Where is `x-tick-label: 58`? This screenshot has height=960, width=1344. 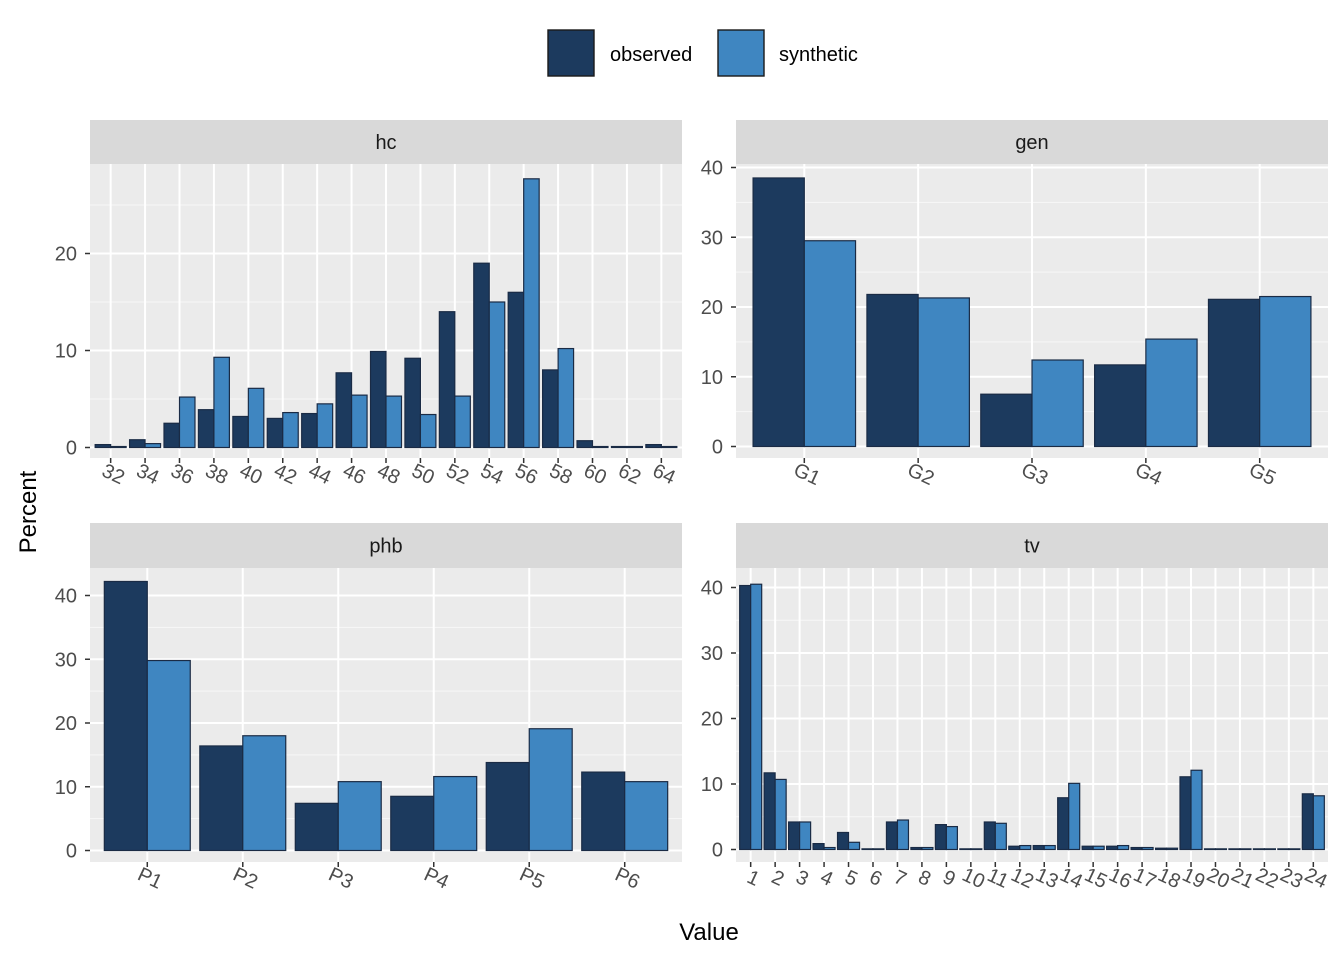 x-tick-label: 58 is located at coordinates (560, 474).